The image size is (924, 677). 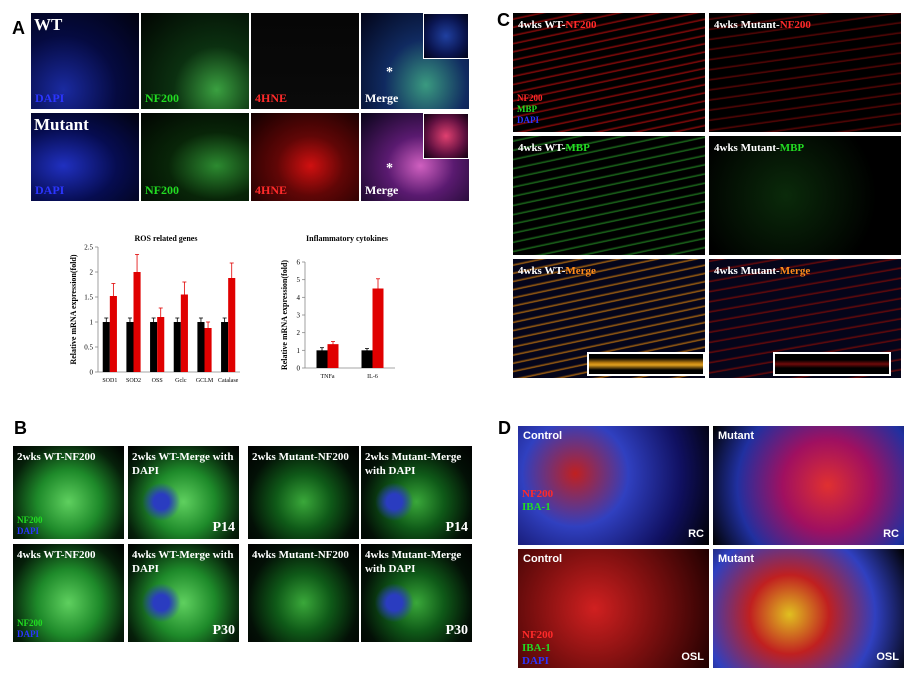 What do you see at coordinates (88, 248) in the screenshot?
I see `y-tick-label: 2.5` at bounding box center [88, 248].